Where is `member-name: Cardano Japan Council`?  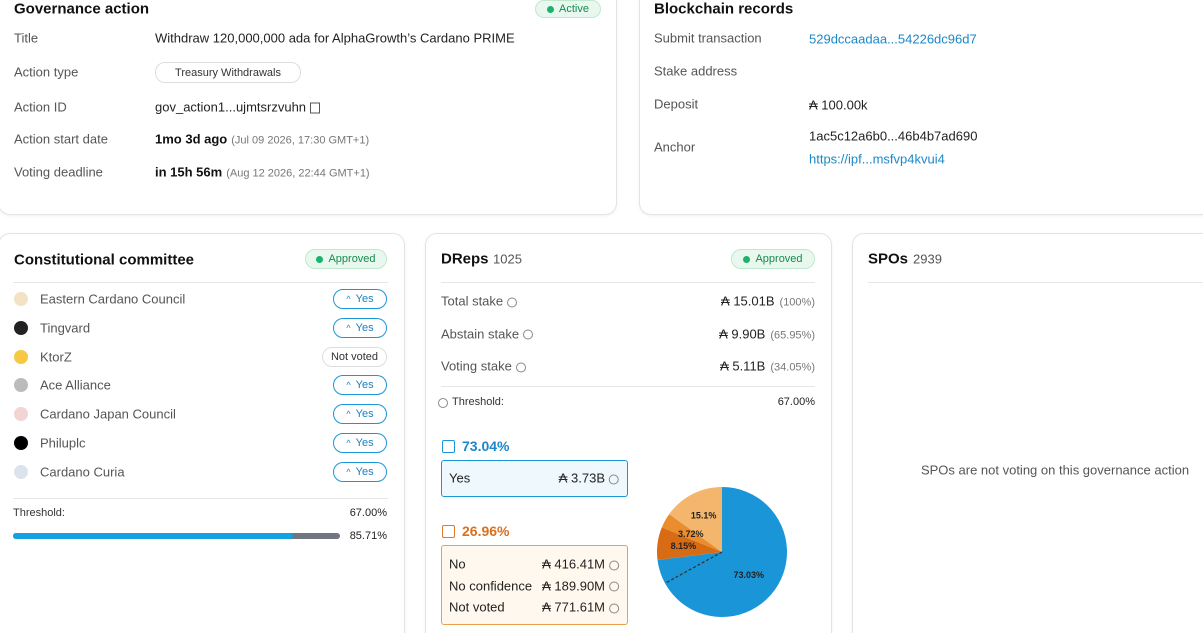 member-name: Cardano Japan Council is located at coordinates (108, 414).